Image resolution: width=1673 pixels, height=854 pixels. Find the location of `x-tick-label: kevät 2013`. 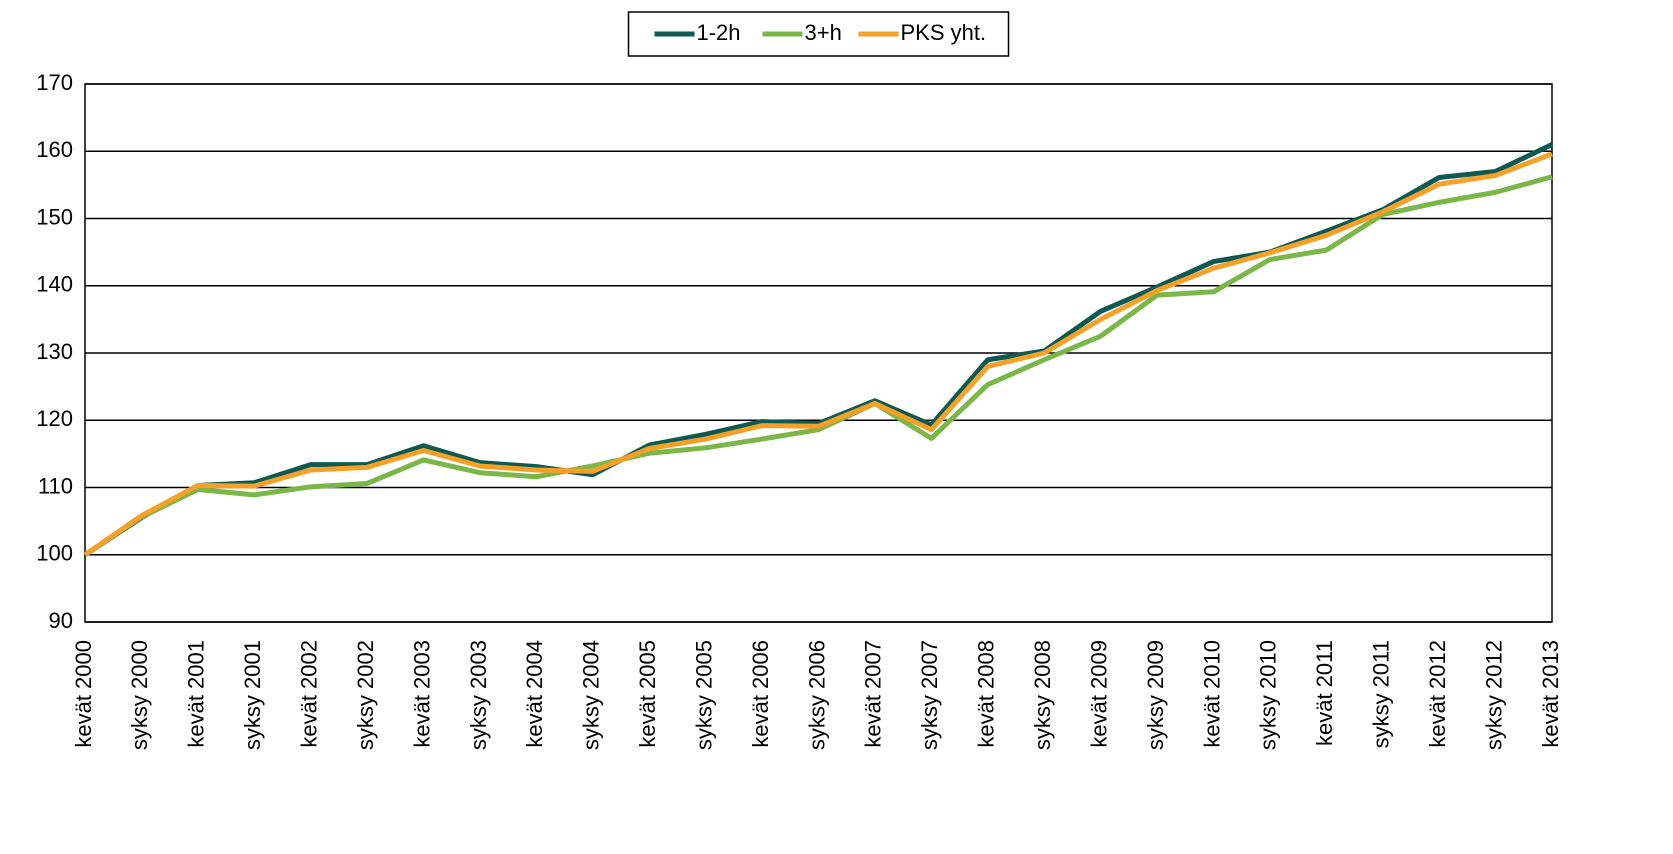

x-tick-label: kevät 2013 is located at coordinates (1550, 694).